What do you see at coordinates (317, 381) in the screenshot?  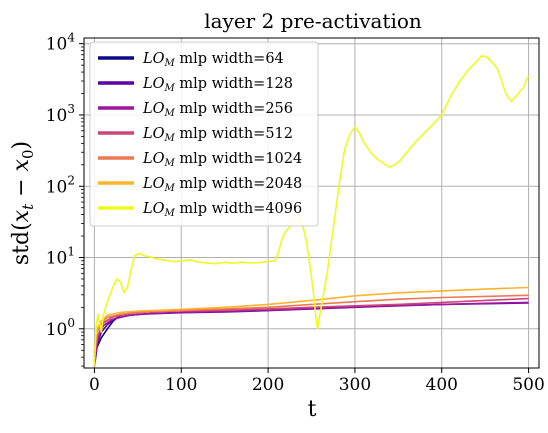 I see `x-axis-ticks: 0 100 200 300 400 500` at bounding box center [317, 381].